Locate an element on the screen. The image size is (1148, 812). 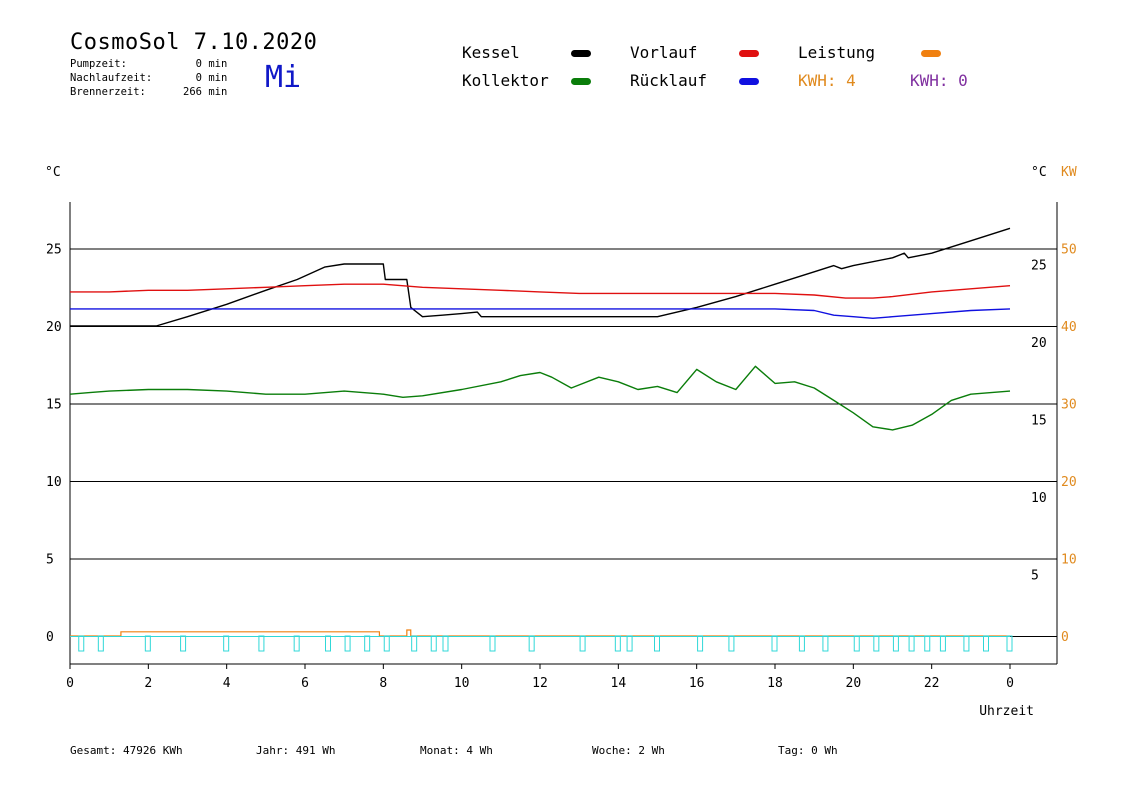
y-tick-label-left: 25 is located at coordinates (54, 250).